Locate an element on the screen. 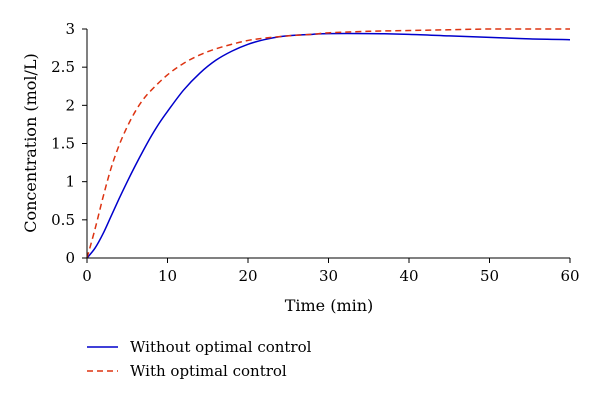 This screenshot has width=600, height=402. x-tick-label: 40 is located at coordinates (408, 276).